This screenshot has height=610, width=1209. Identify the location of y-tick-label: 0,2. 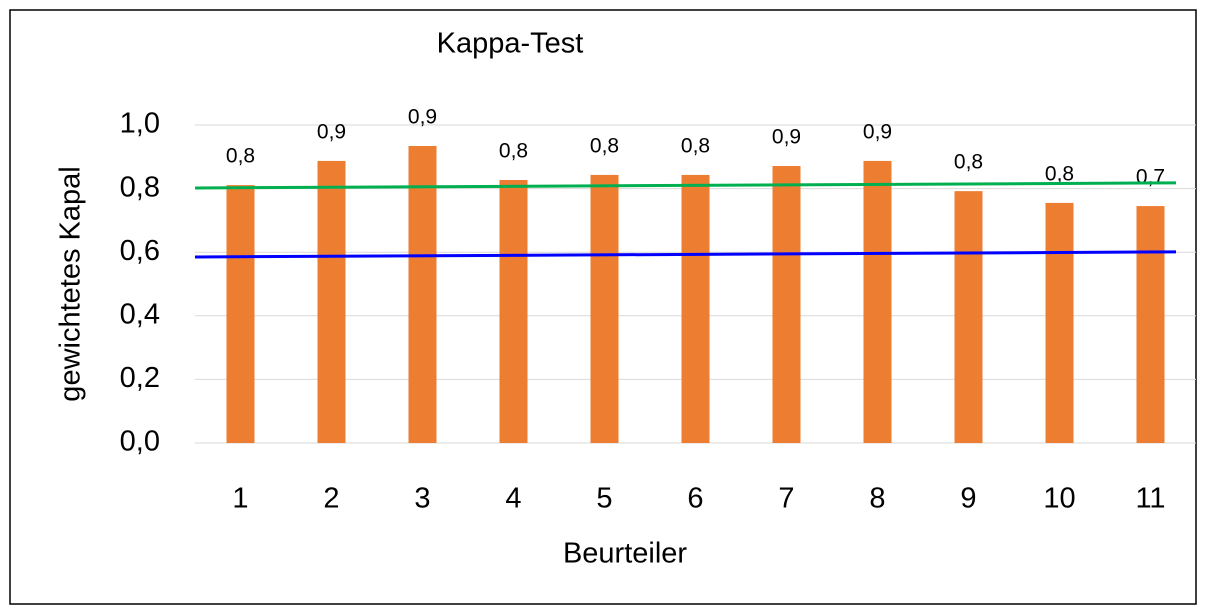
(140, 378).